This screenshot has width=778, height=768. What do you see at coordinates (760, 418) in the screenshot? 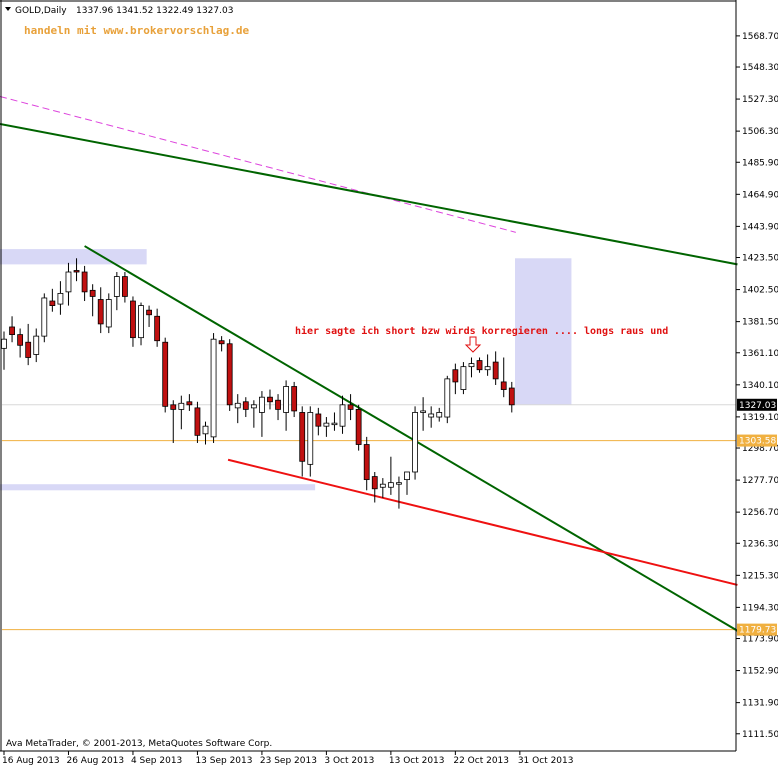
I see `y-tick-label: 1319.10` at bounding box center [760, 418].